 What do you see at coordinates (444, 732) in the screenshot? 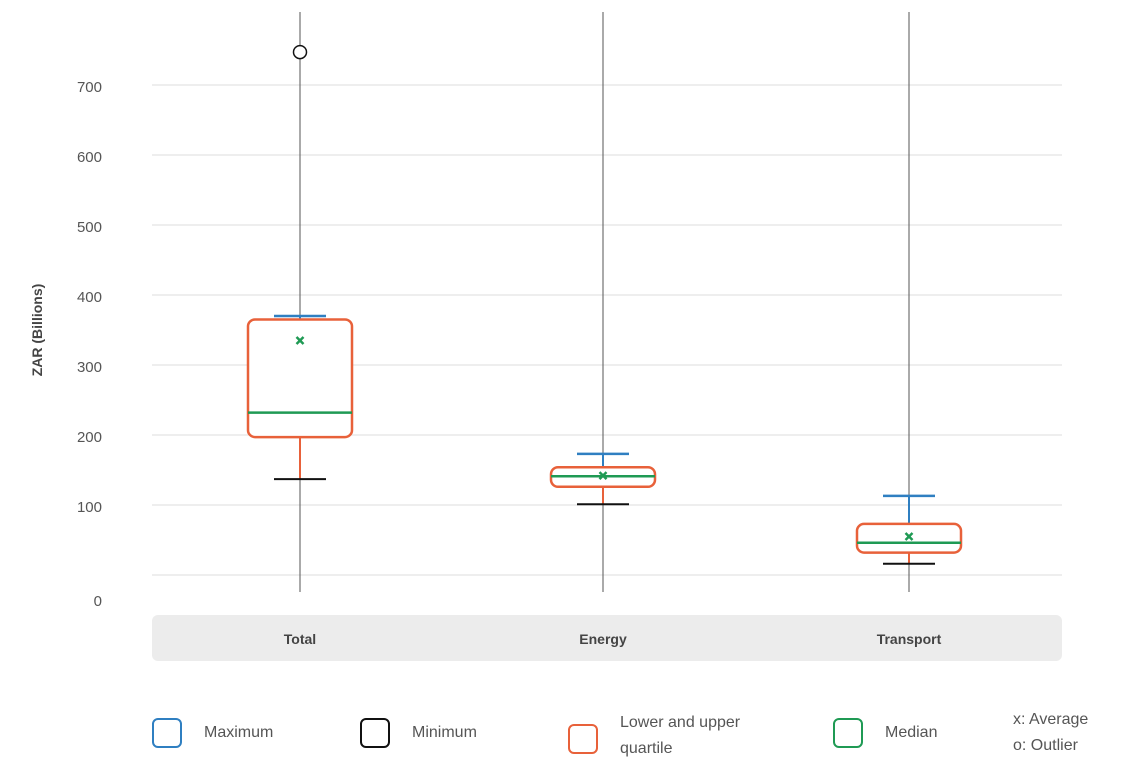
I see `legend-label-minimum: Minimum` at bounding box center [444, 732].